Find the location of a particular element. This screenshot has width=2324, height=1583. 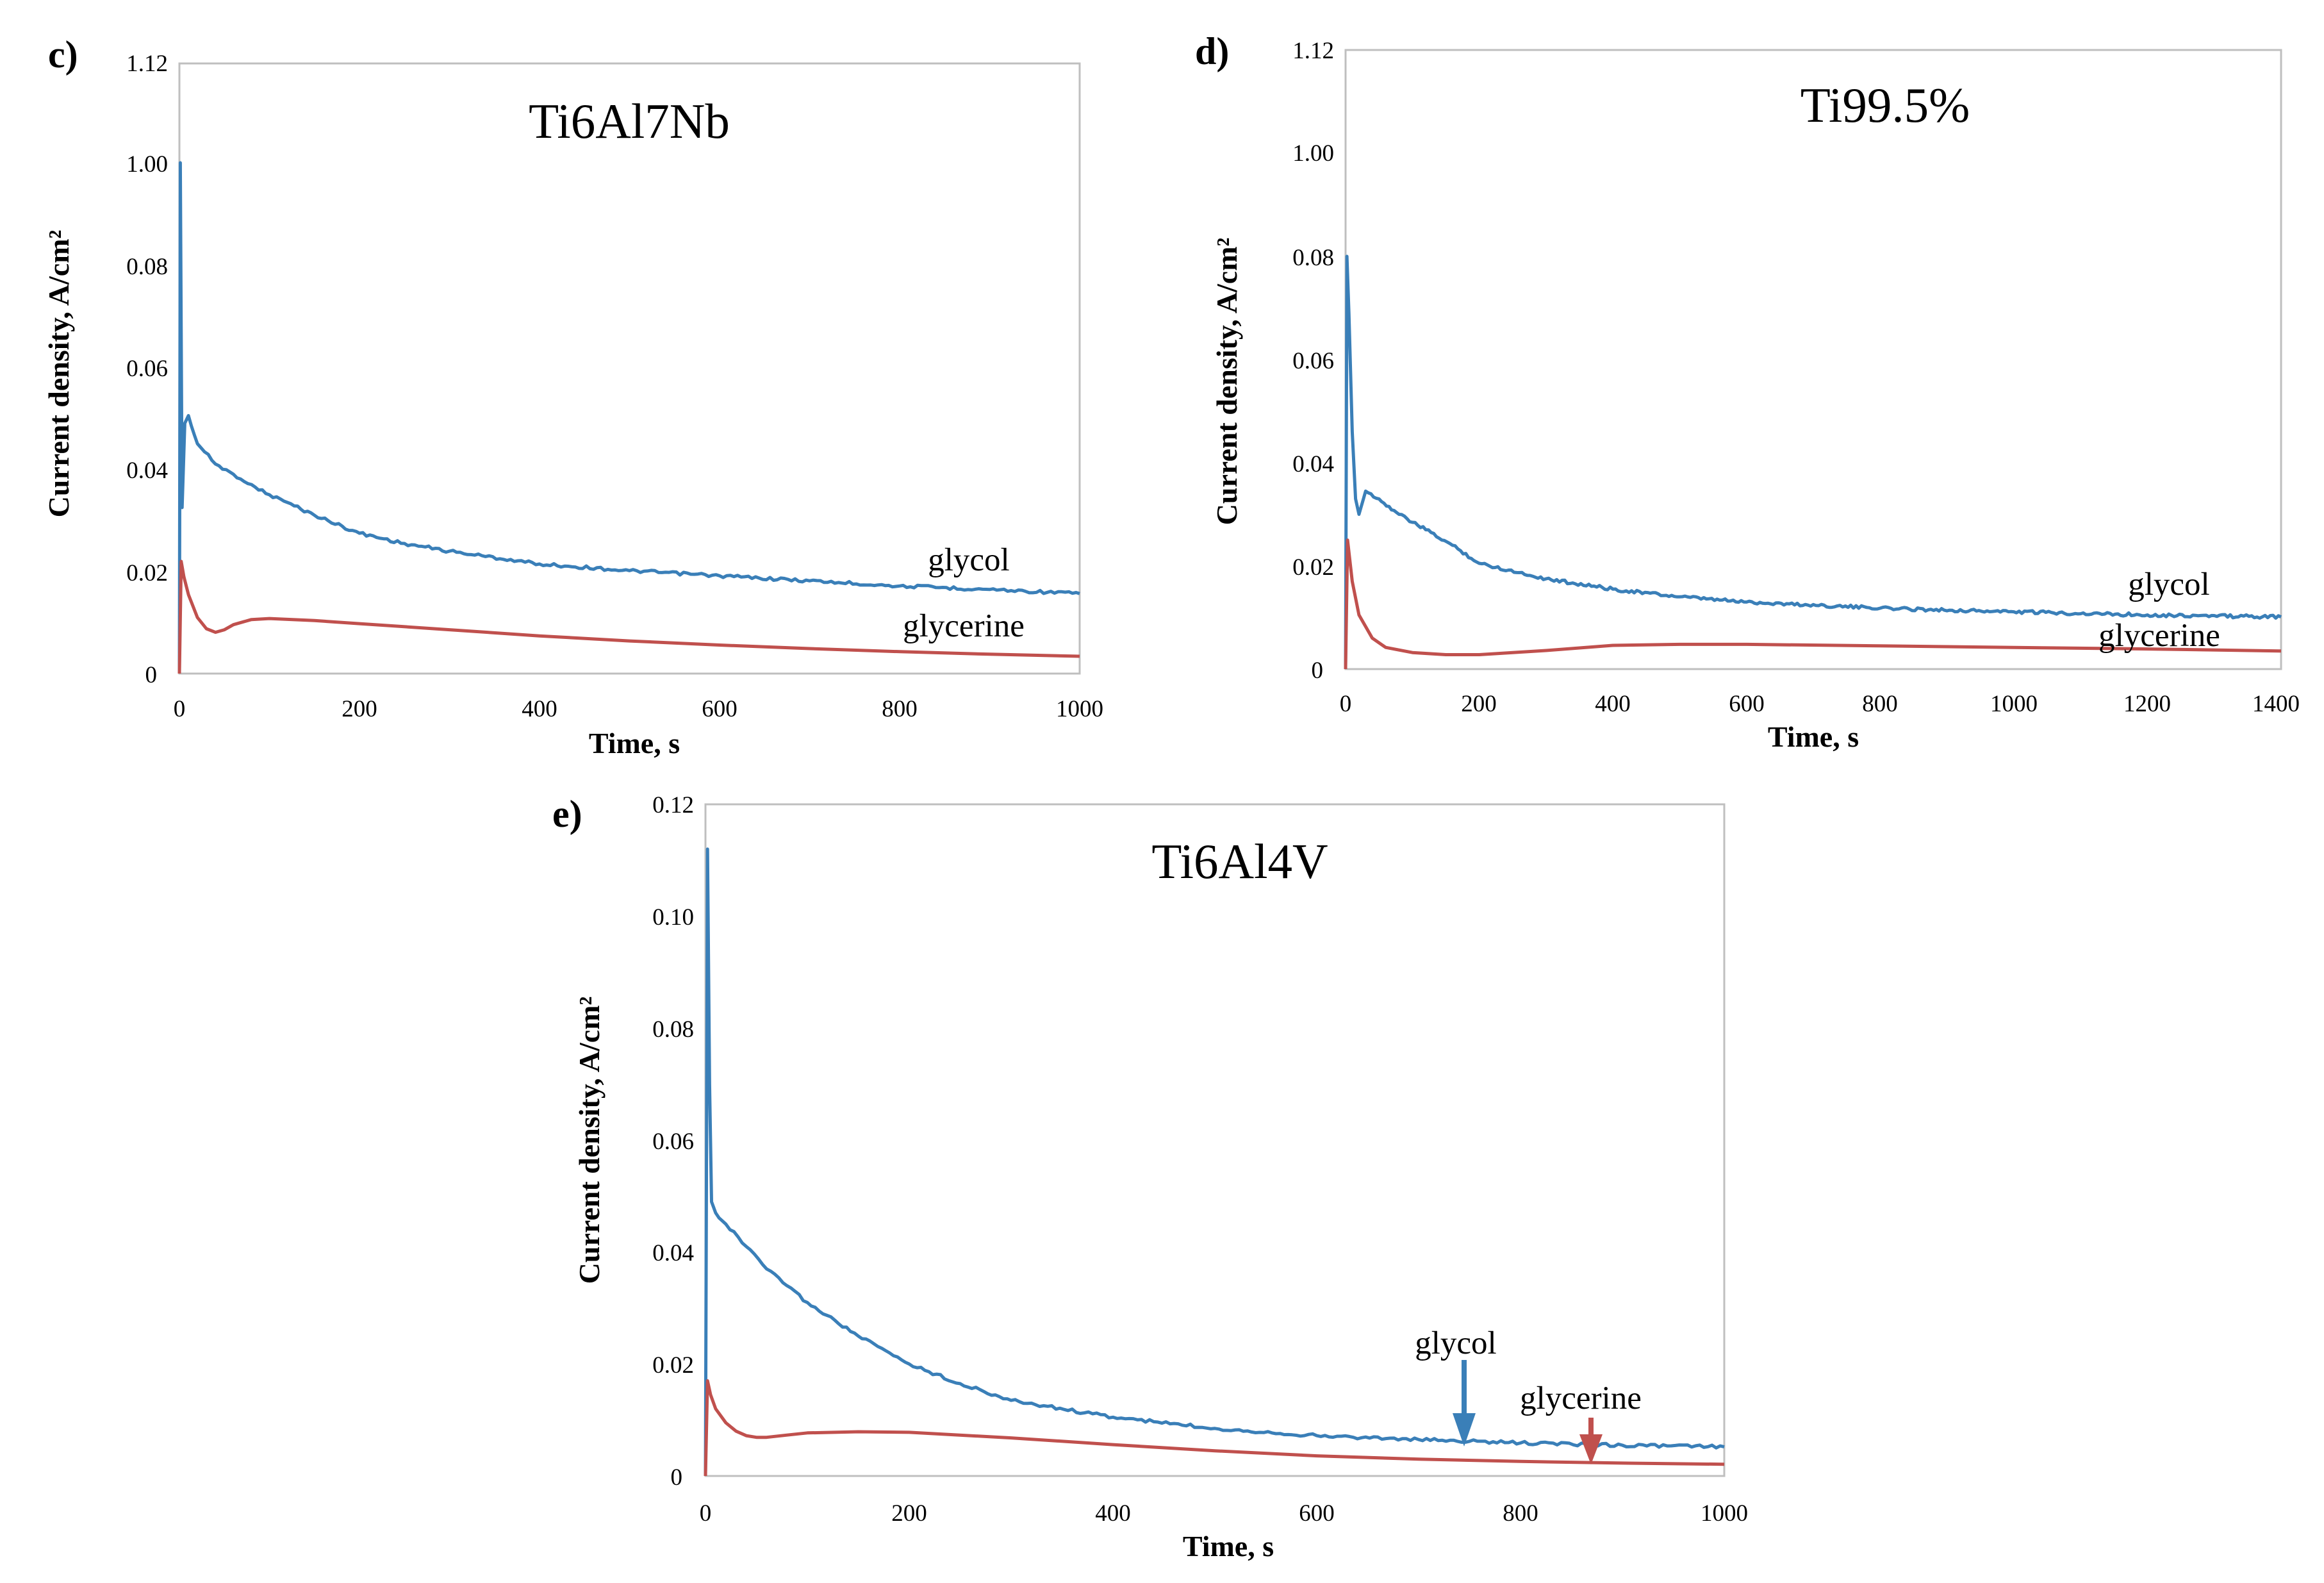

panel-c-plot-area is located at coordinates (629, 417).